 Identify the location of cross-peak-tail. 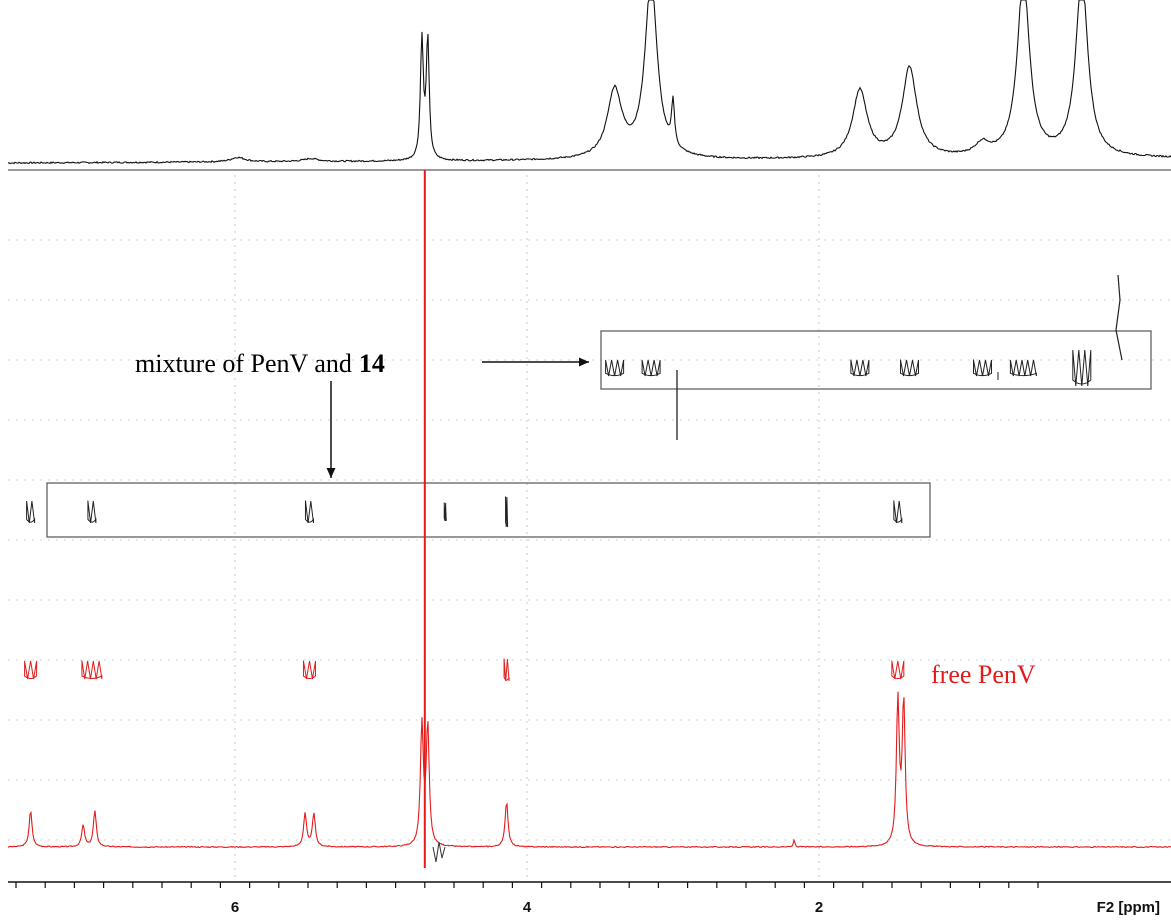
(1119, 317).